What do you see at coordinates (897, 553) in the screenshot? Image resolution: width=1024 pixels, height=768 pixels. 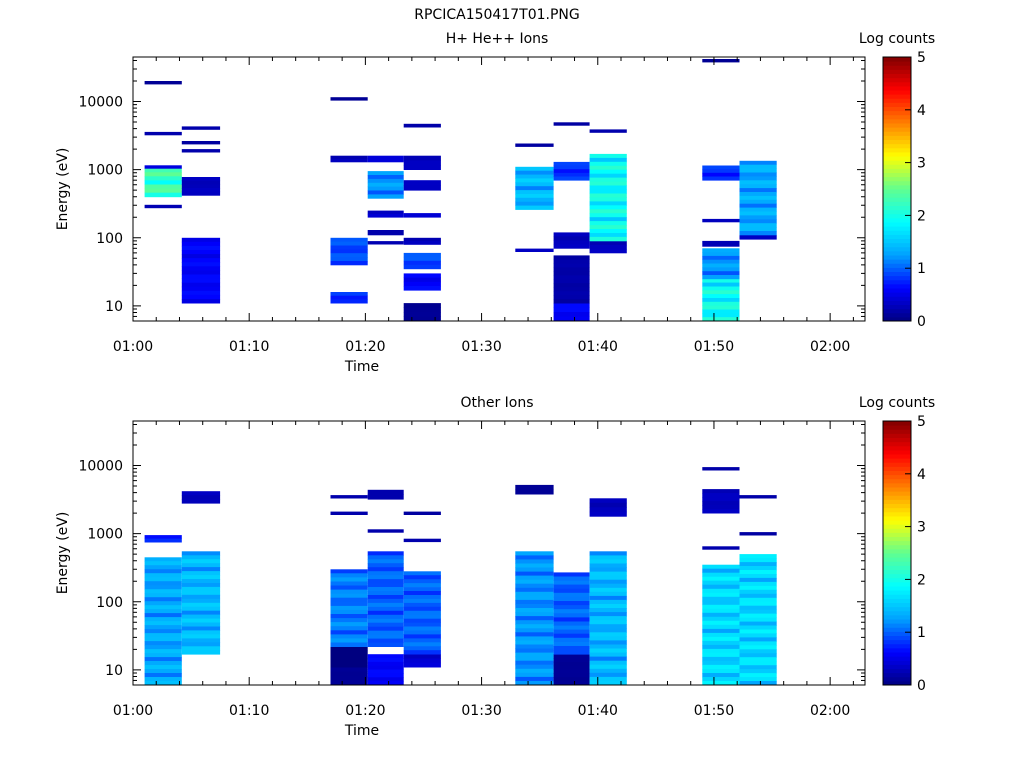 I see `colorbar-frame` at bounding box center [897, 553].